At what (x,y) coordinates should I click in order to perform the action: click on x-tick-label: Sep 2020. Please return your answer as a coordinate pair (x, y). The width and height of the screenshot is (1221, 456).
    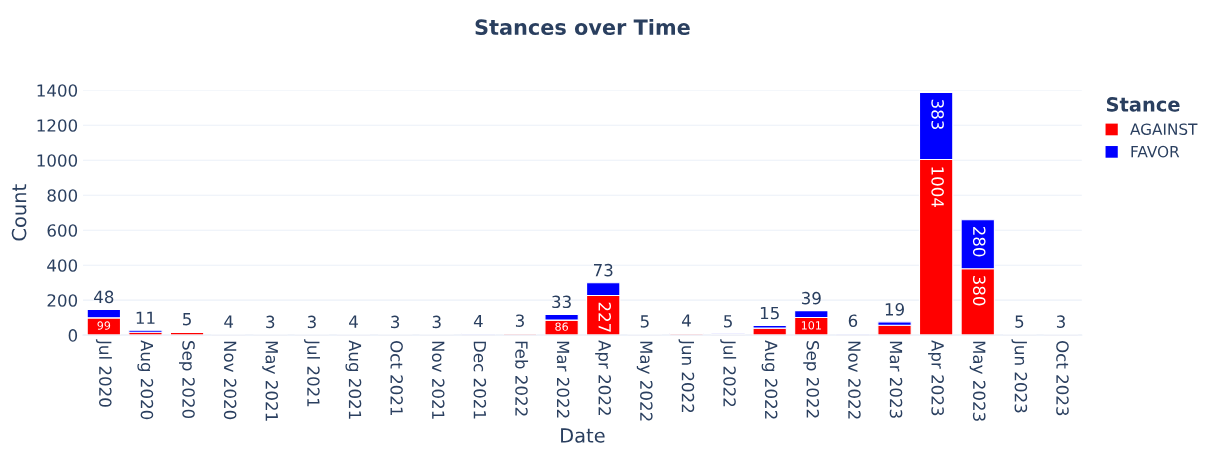
    Looking at the image, I should click on (187, 380).